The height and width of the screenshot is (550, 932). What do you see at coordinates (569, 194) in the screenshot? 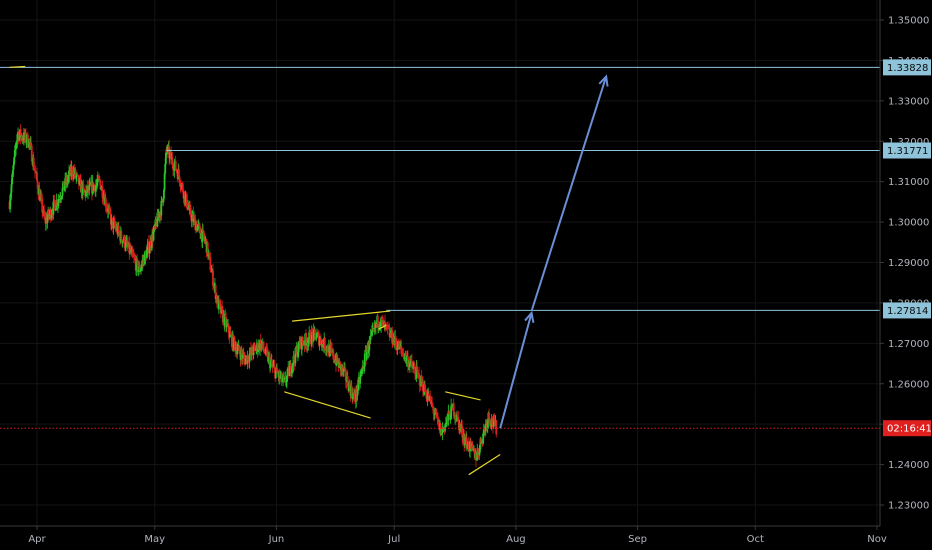
I see `arrow-shaft` at bounding box center [569, 194].